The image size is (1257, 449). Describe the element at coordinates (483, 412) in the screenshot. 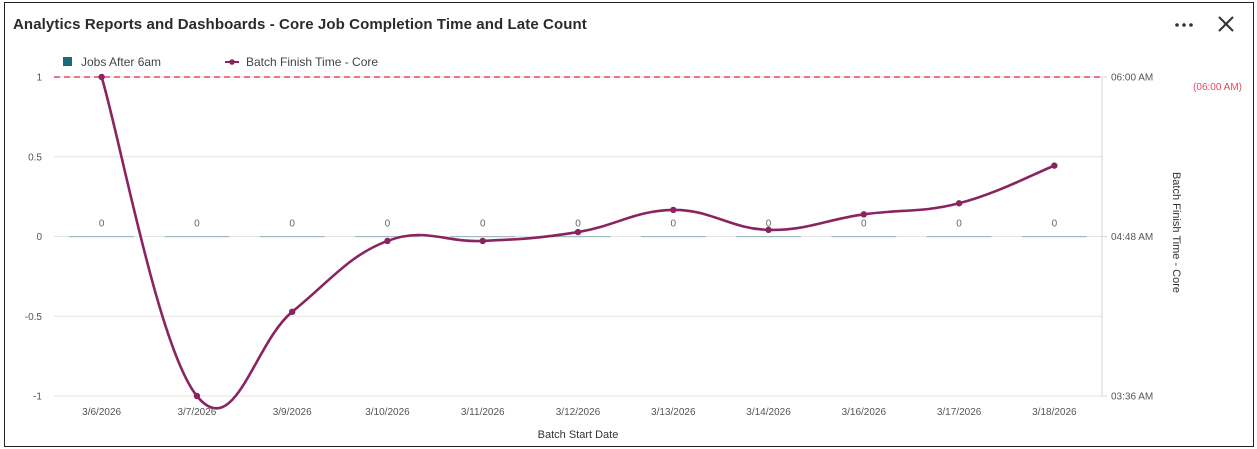

I see `x-tick-label: 3/11/2026` at that location.